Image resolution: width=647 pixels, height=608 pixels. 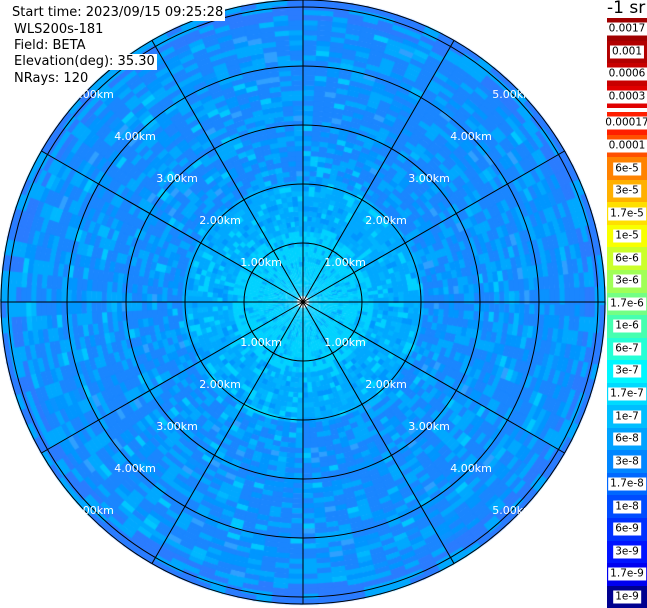 I want to click on colorbar-cell: 6e-8, so click(x=627, y=439).